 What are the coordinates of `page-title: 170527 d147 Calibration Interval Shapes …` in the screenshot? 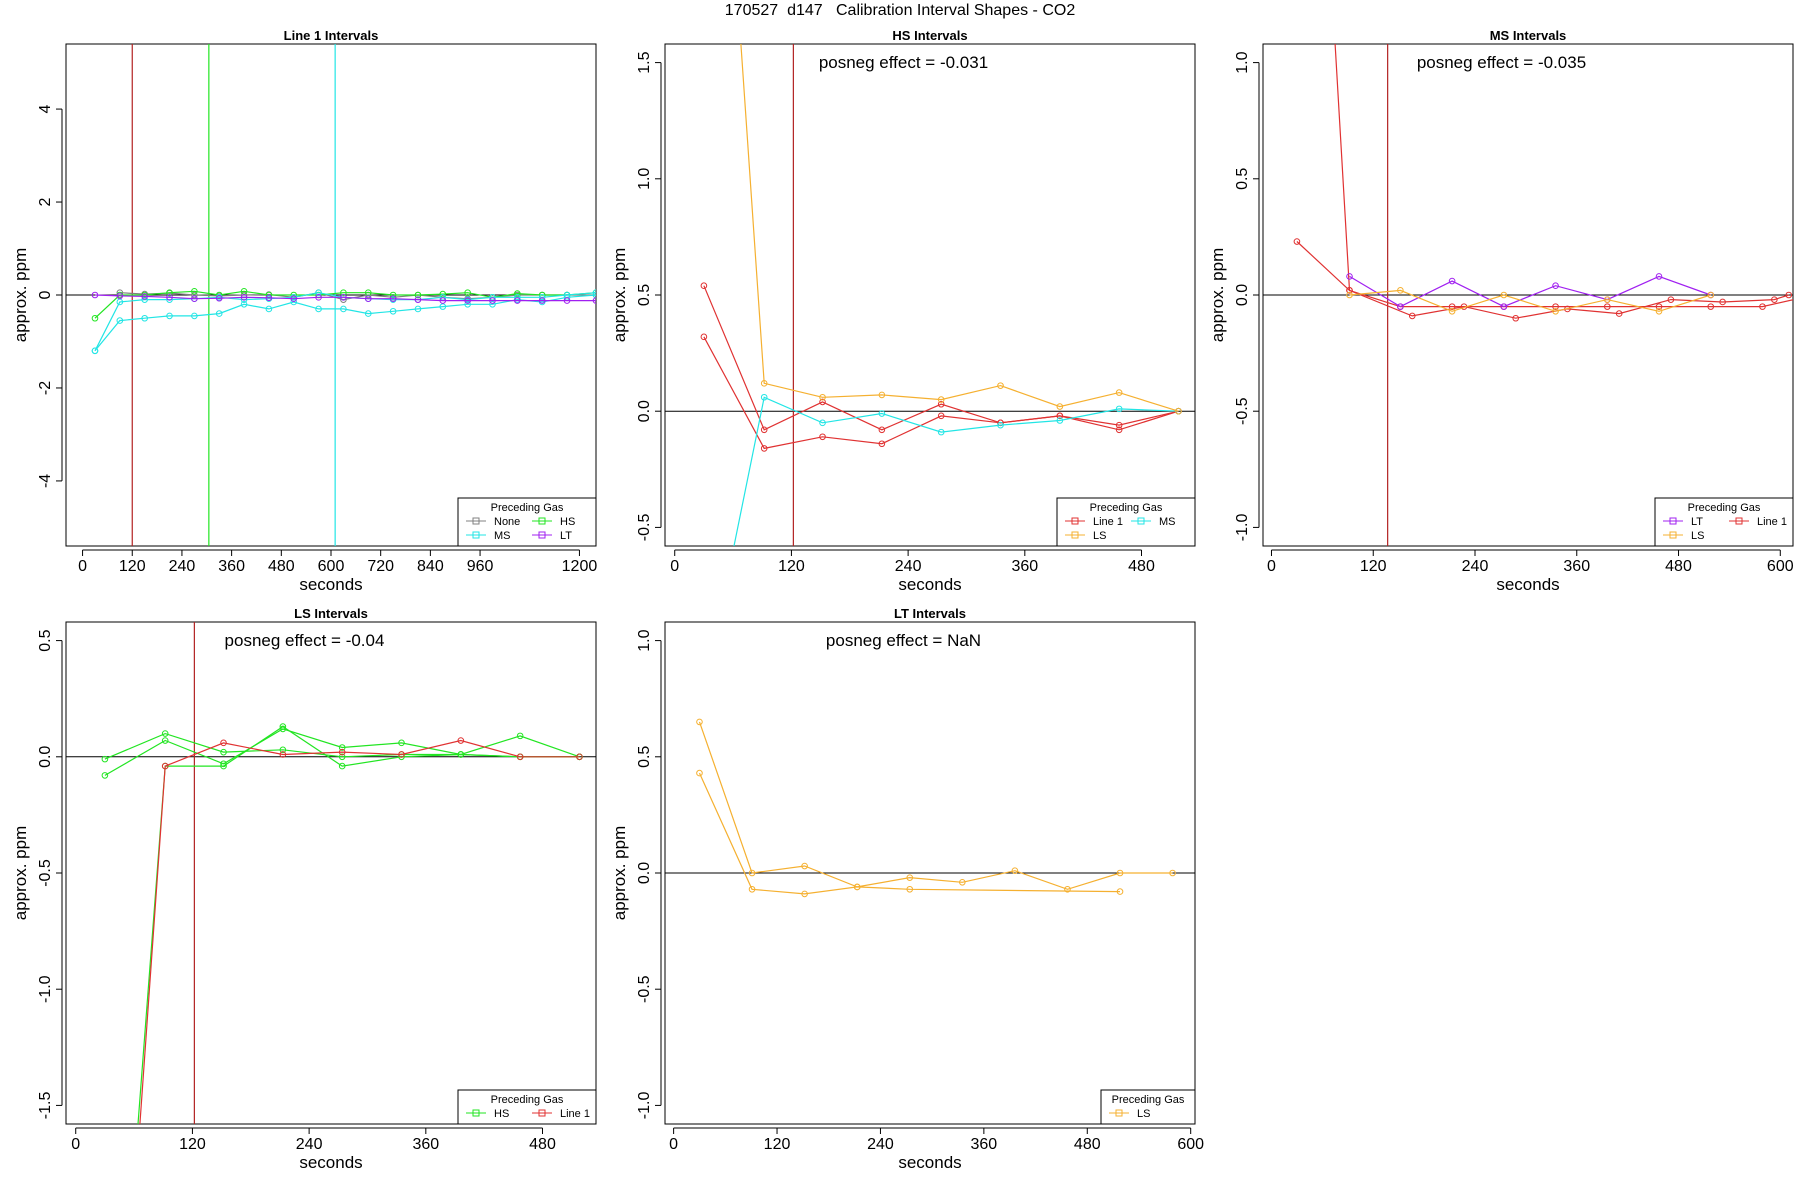 It's located at (900, 10).